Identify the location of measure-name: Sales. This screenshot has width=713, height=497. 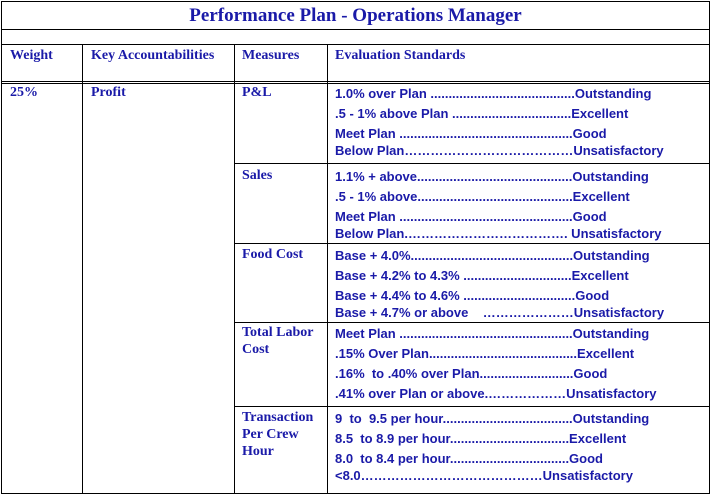
(257, 175).